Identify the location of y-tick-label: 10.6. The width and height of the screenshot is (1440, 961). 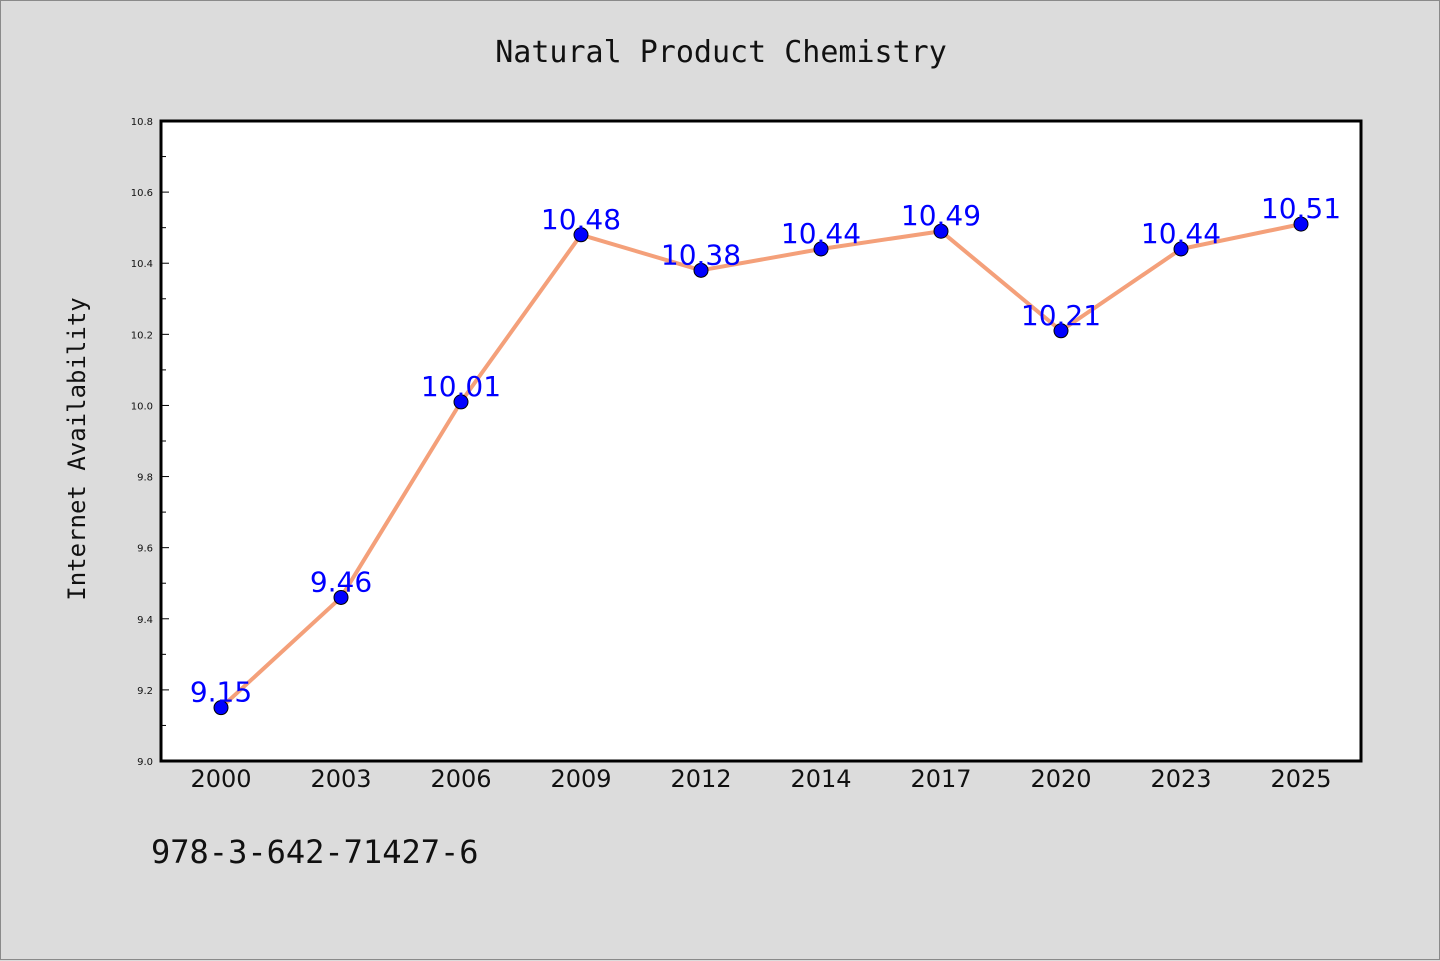
(142, 193).